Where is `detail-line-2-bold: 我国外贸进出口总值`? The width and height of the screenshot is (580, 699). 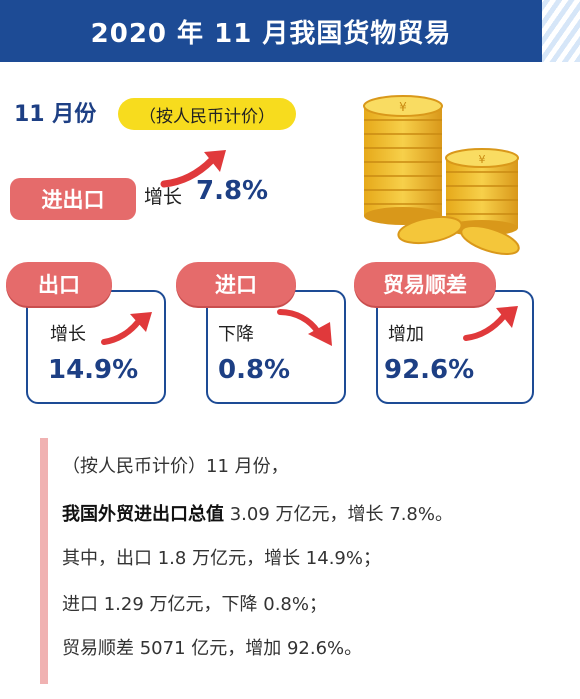
detail-line-2-bold: 我国外贸进出口总值 is located at coordinates (143, 514).